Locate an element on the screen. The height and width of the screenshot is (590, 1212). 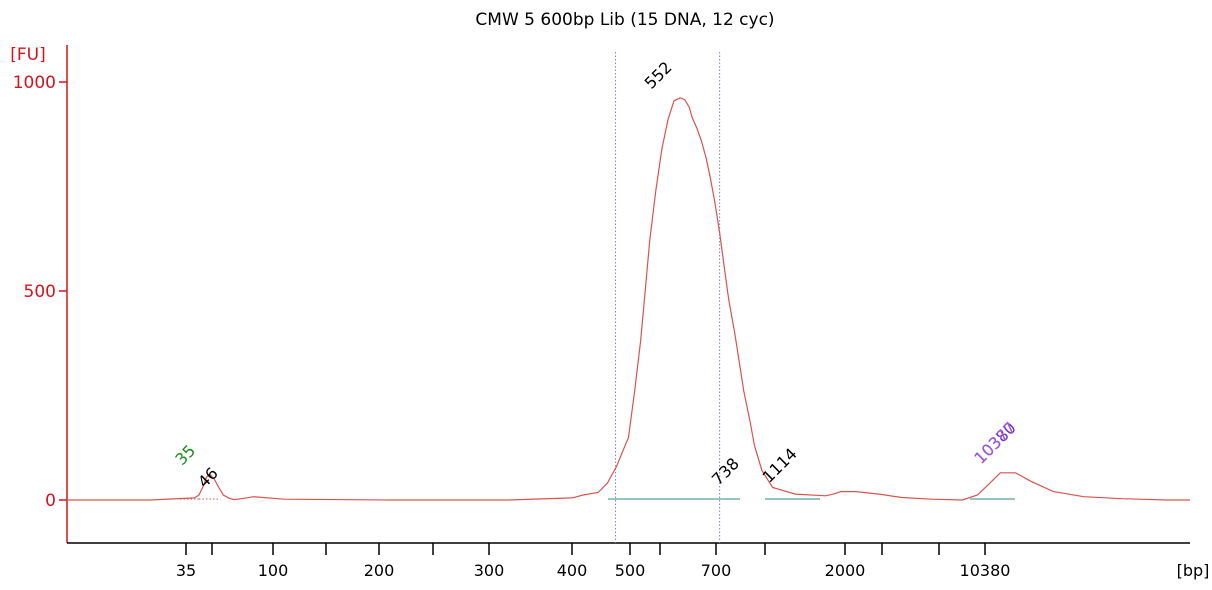
x-tick-label: 500 is located at coordinates (630, 570).